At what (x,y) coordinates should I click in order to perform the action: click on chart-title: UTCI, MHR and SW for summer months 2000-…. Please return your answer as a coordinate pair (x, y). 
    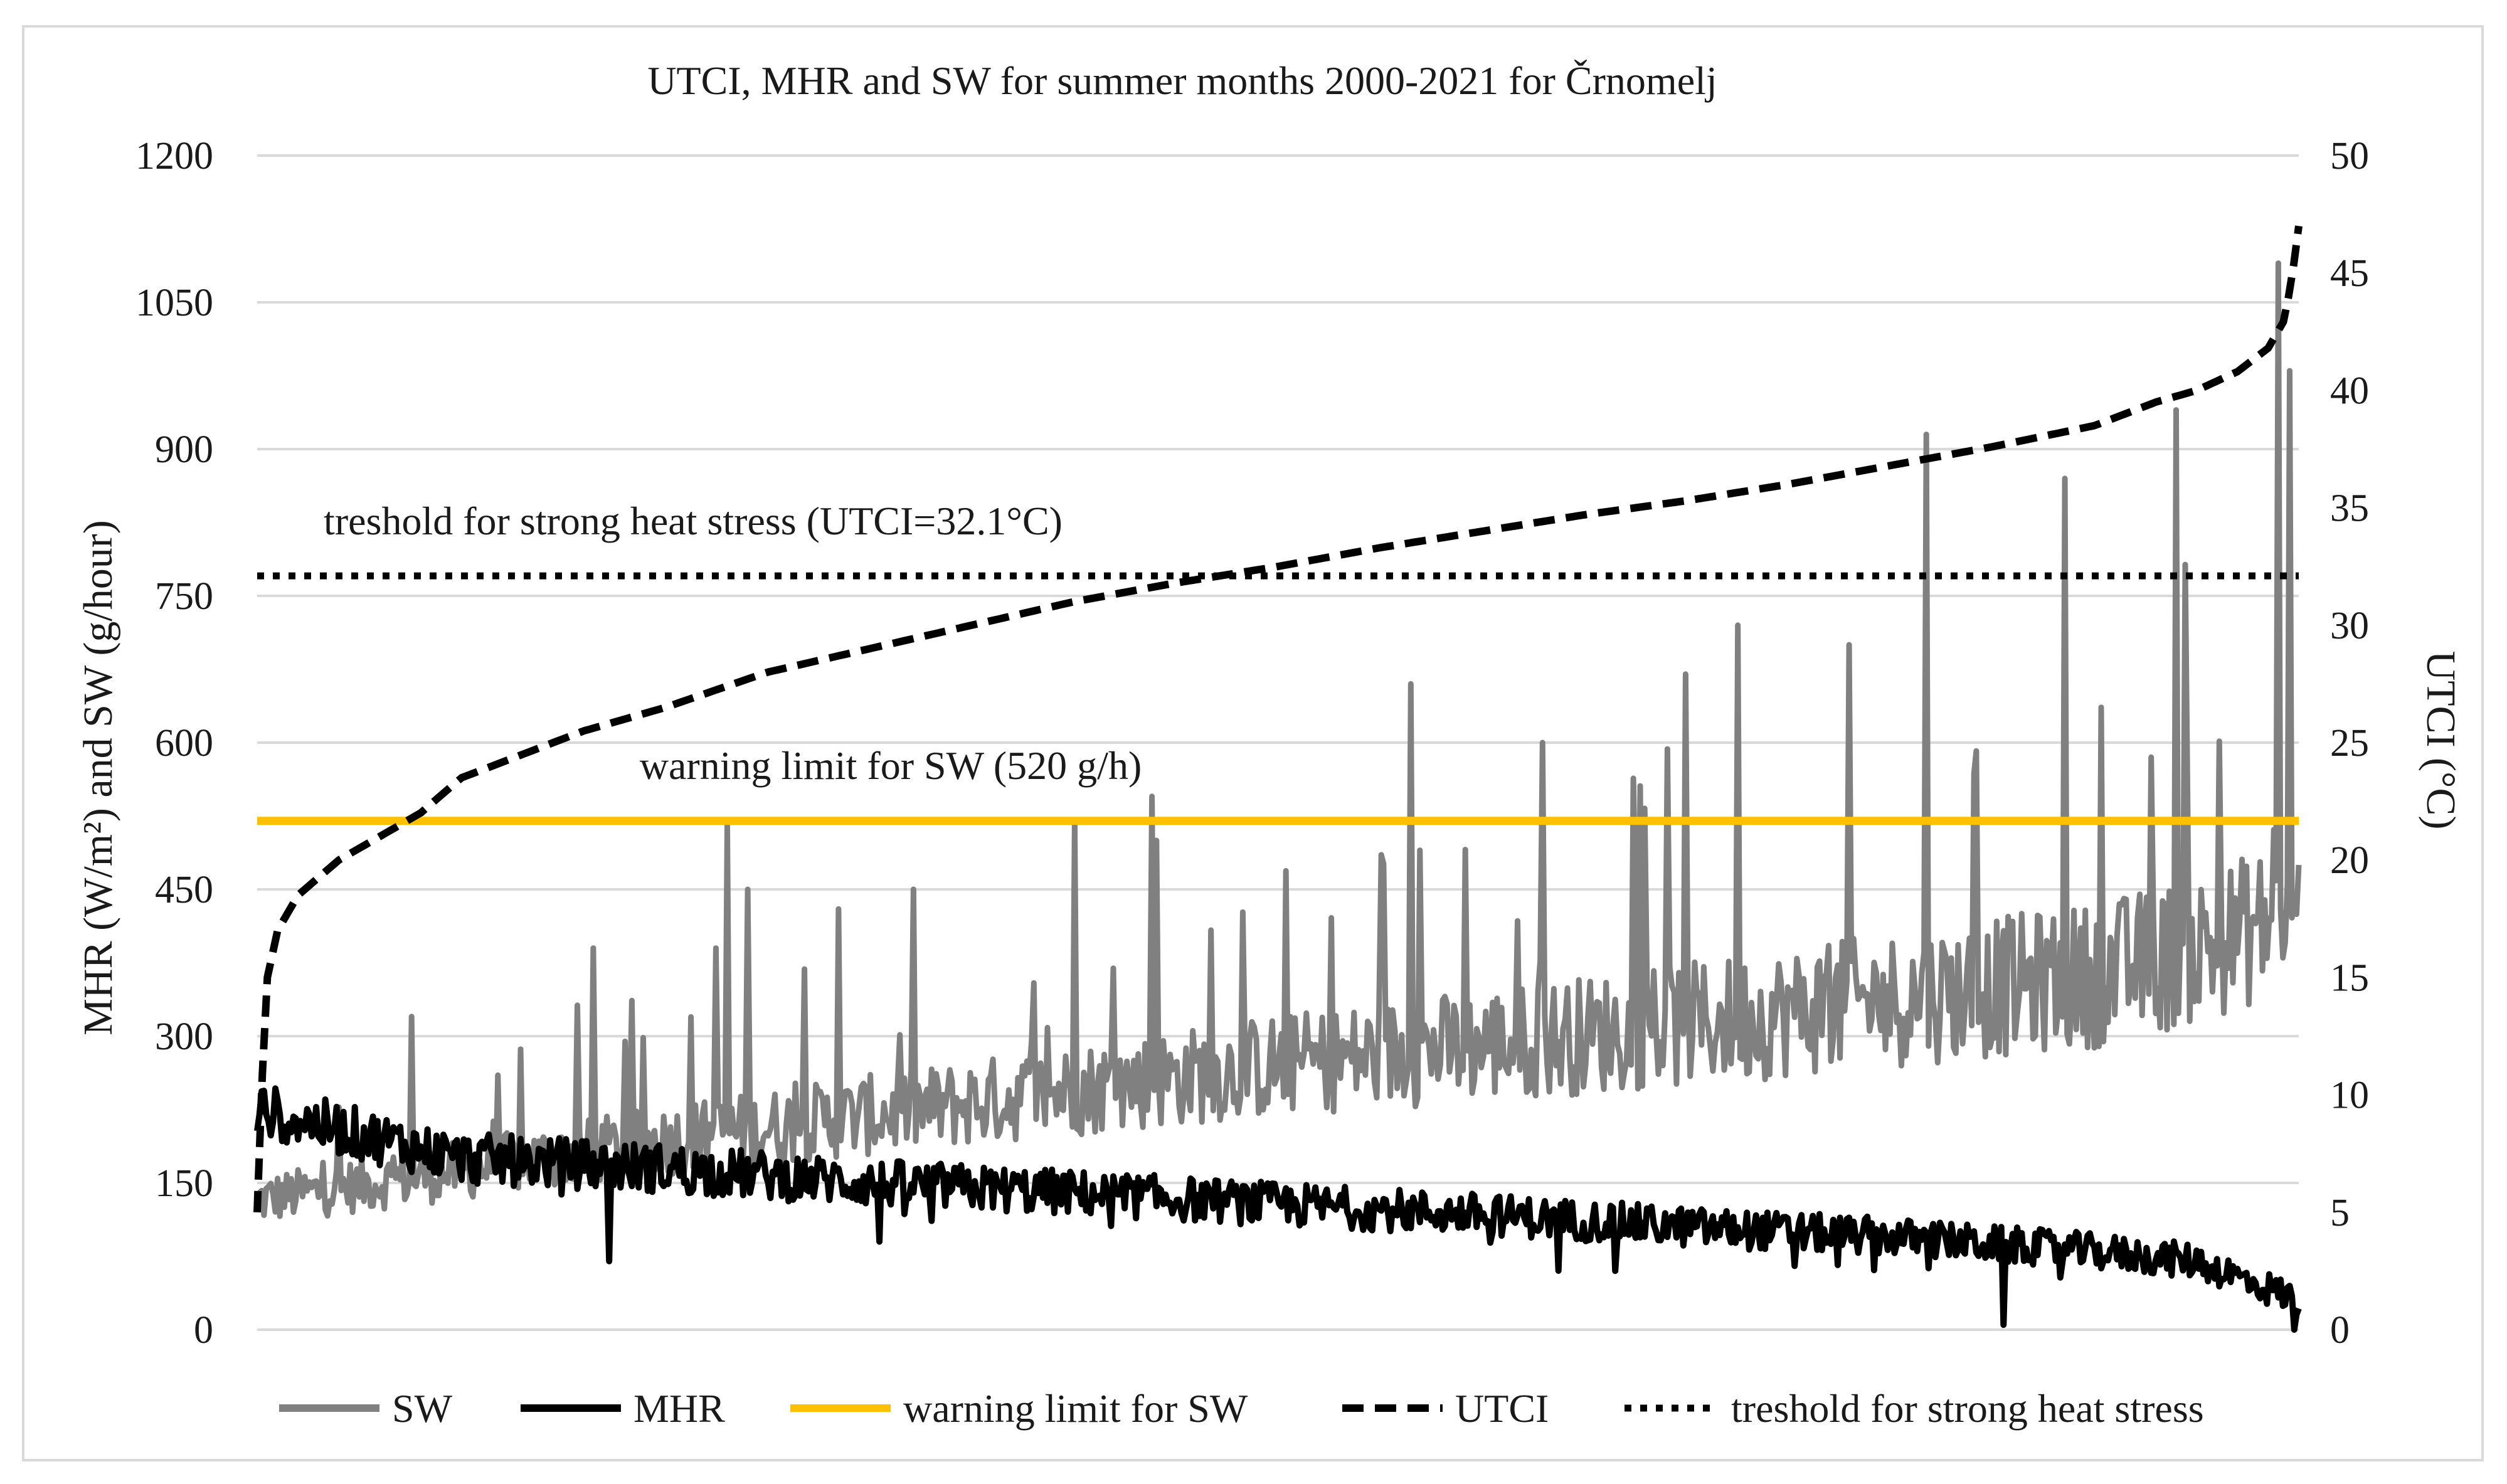
    Looking at the image, I should click on (1182, 80).